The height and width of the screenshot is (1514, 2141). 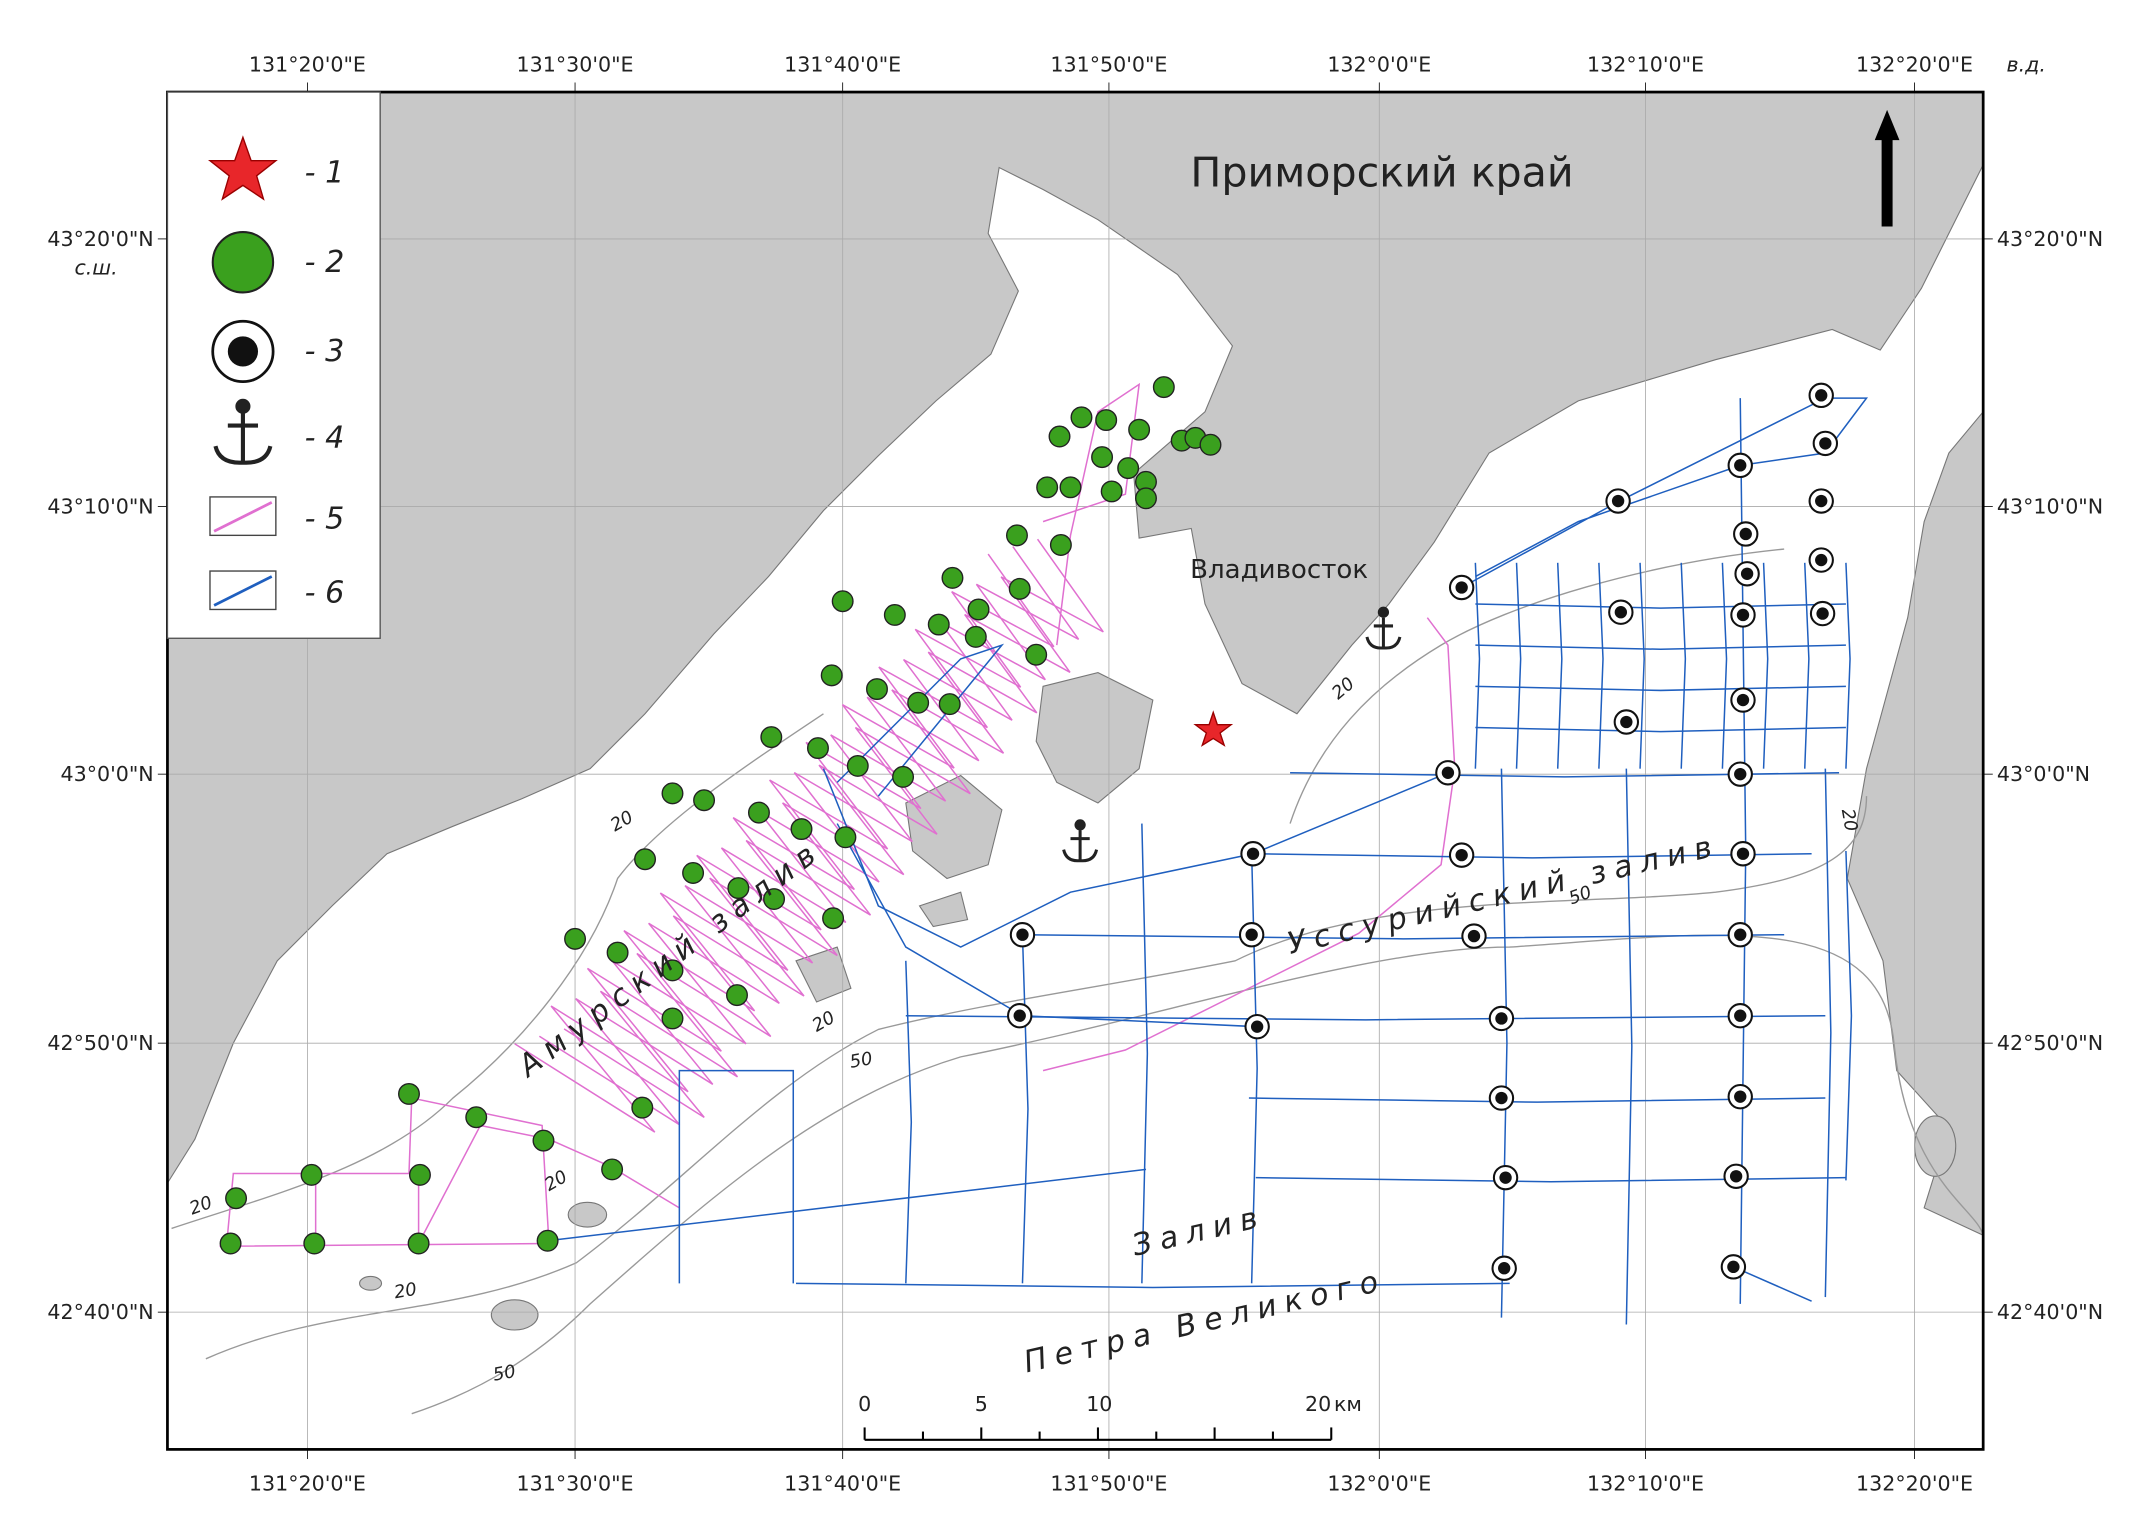 I want to click on lon-label-top: 132°0'0"E, so click(x=1379, y=64).